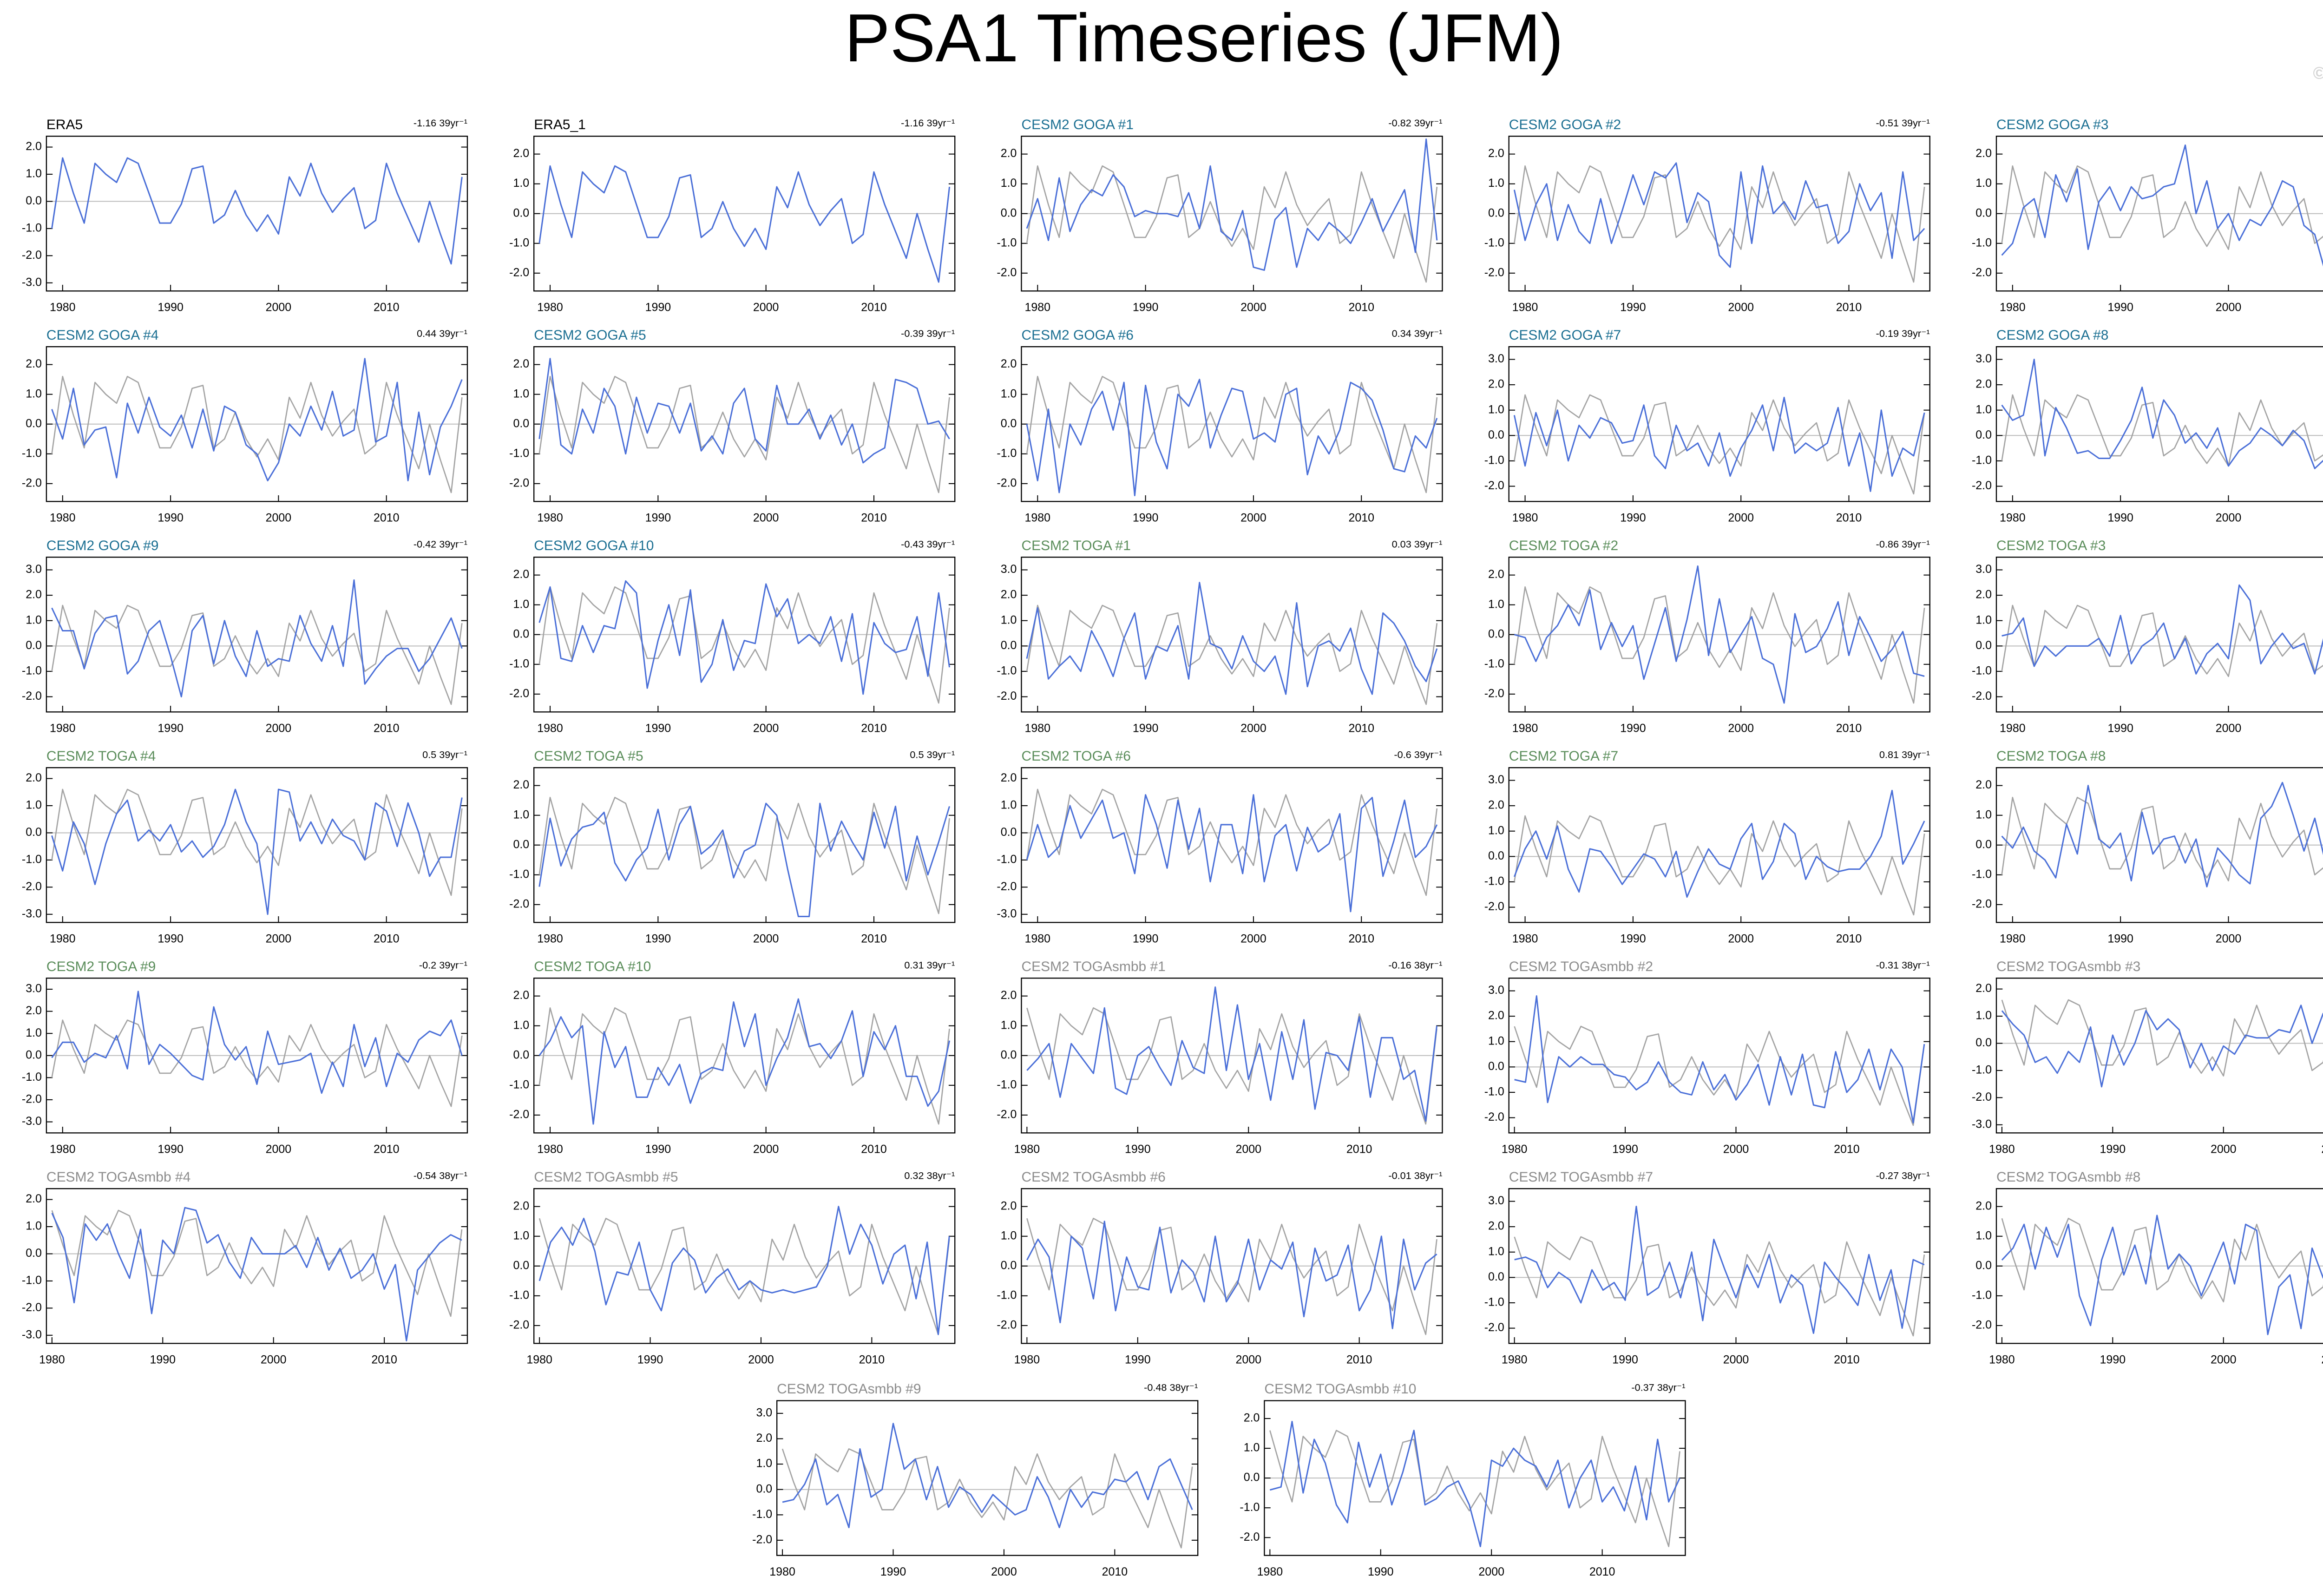 The height and width of the screenshot is (1596, 2323). Describe the element at coordinates (1658, 1387) in the screenshot. I see `trend-label: -0.37 38yr⁻¹` at that location.